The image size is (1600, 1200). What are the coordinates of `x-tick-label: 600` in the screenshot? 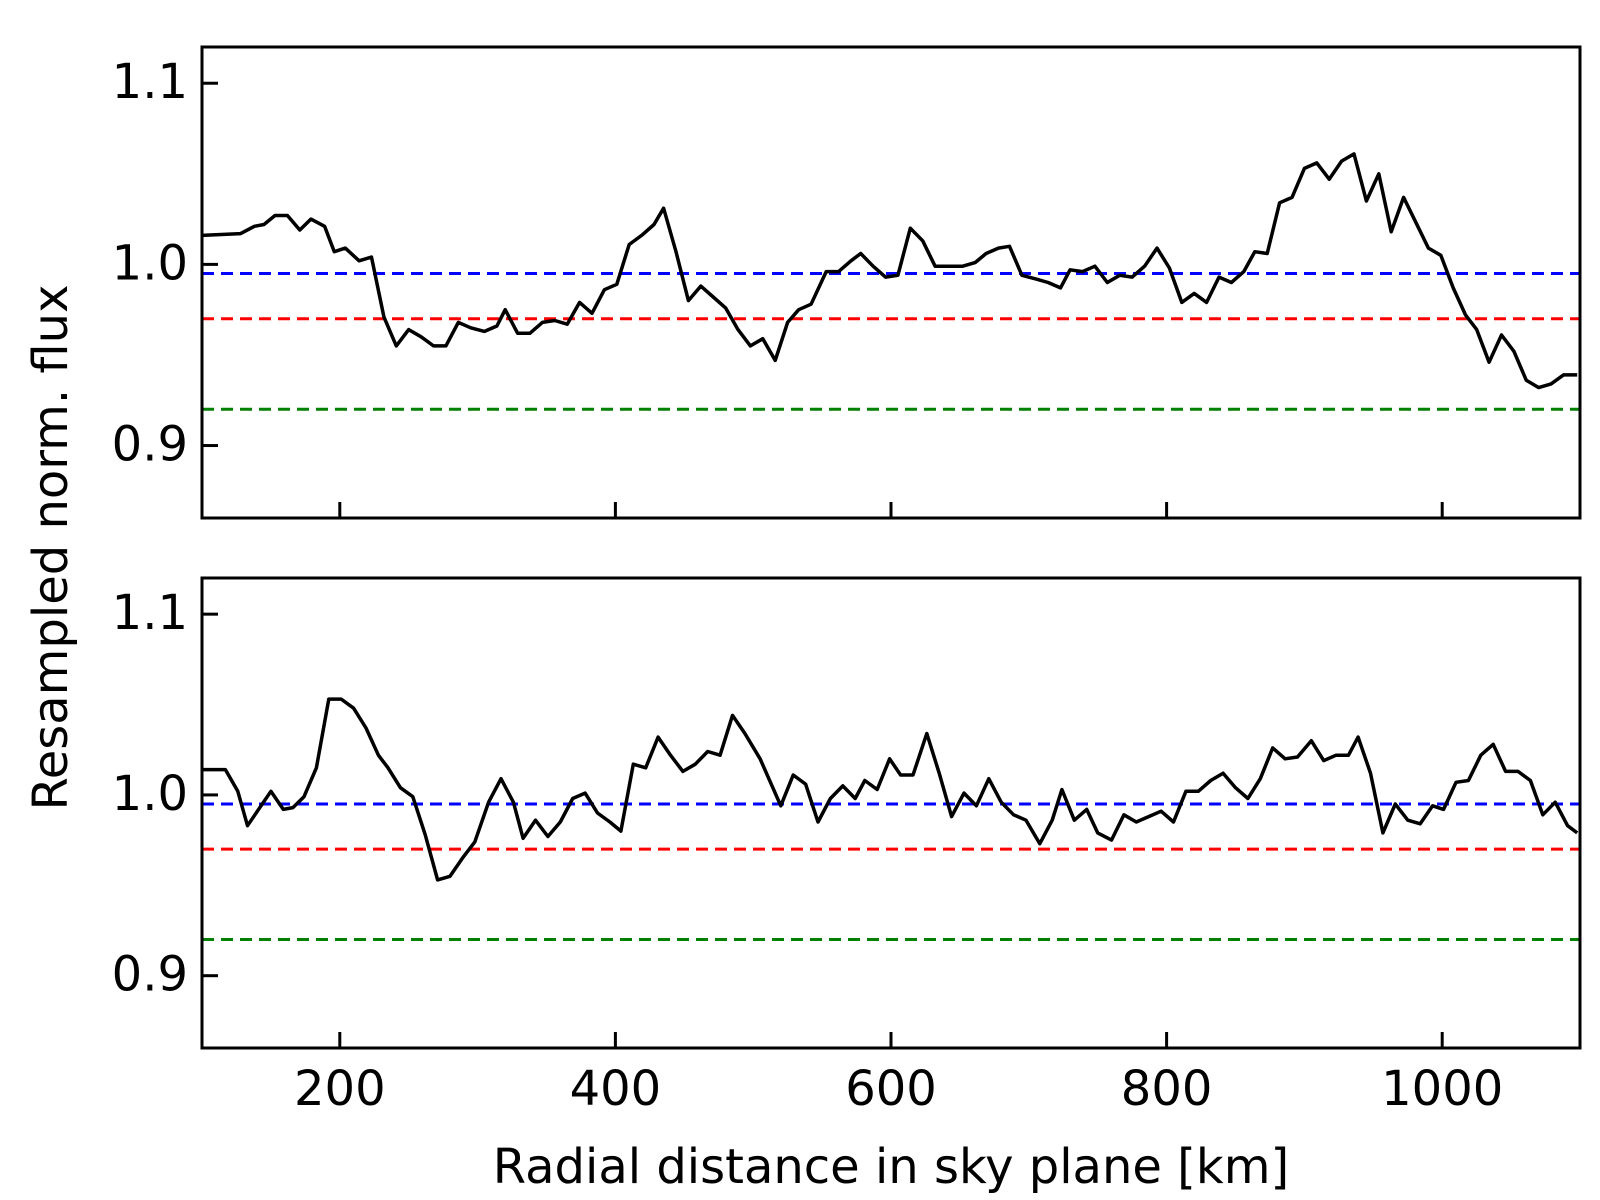 It's located at (891, 1089).